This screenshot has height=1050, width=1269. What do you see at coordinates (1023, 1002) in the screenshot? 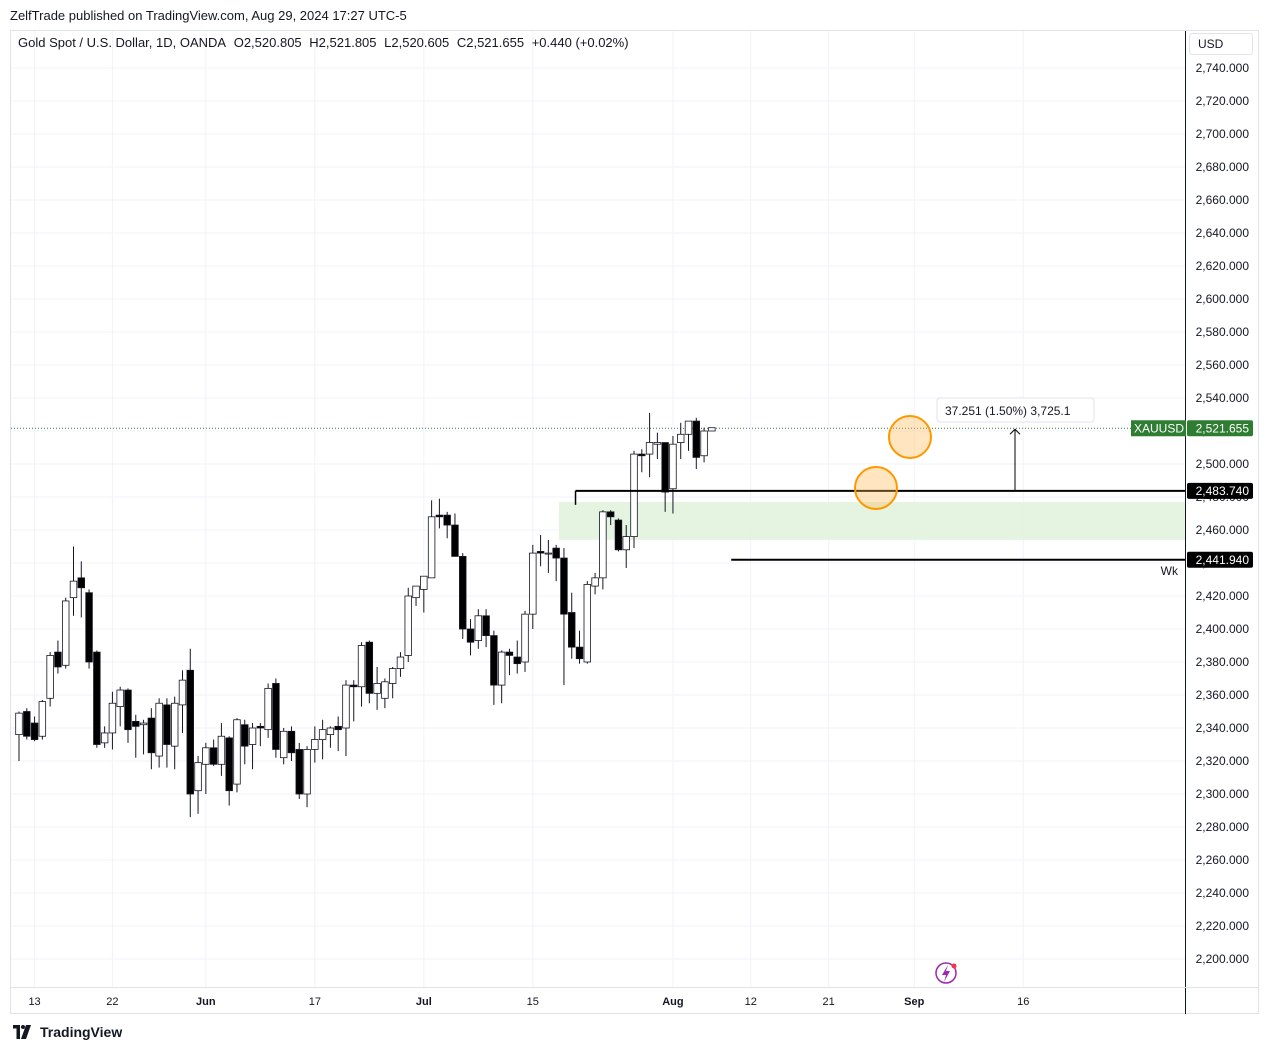
I see `time-tick-label: 16` at bounding box center [1023, 1002].